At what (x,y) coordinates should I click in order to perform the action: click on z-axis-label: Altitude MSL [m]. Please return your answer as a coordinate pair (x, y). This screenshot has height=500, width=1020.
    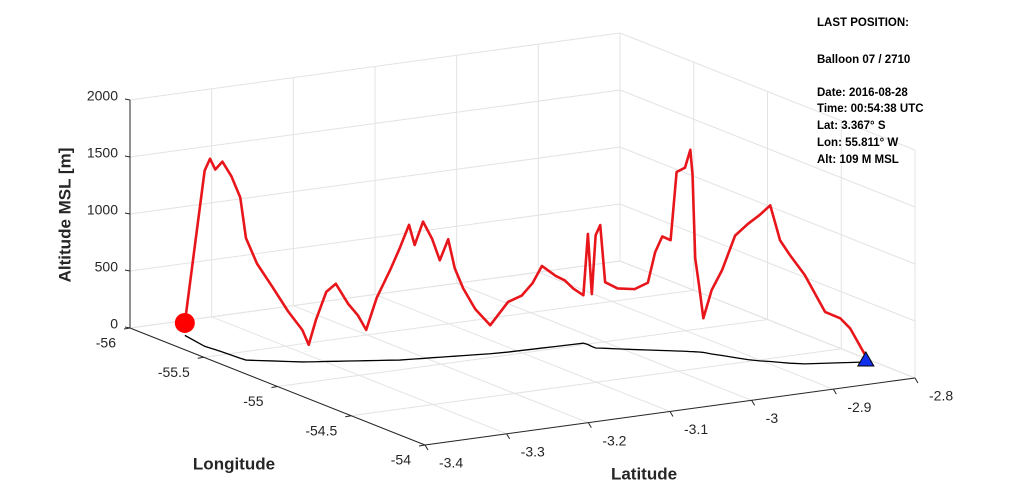
    Looking at the image, I should click on (64, 215).